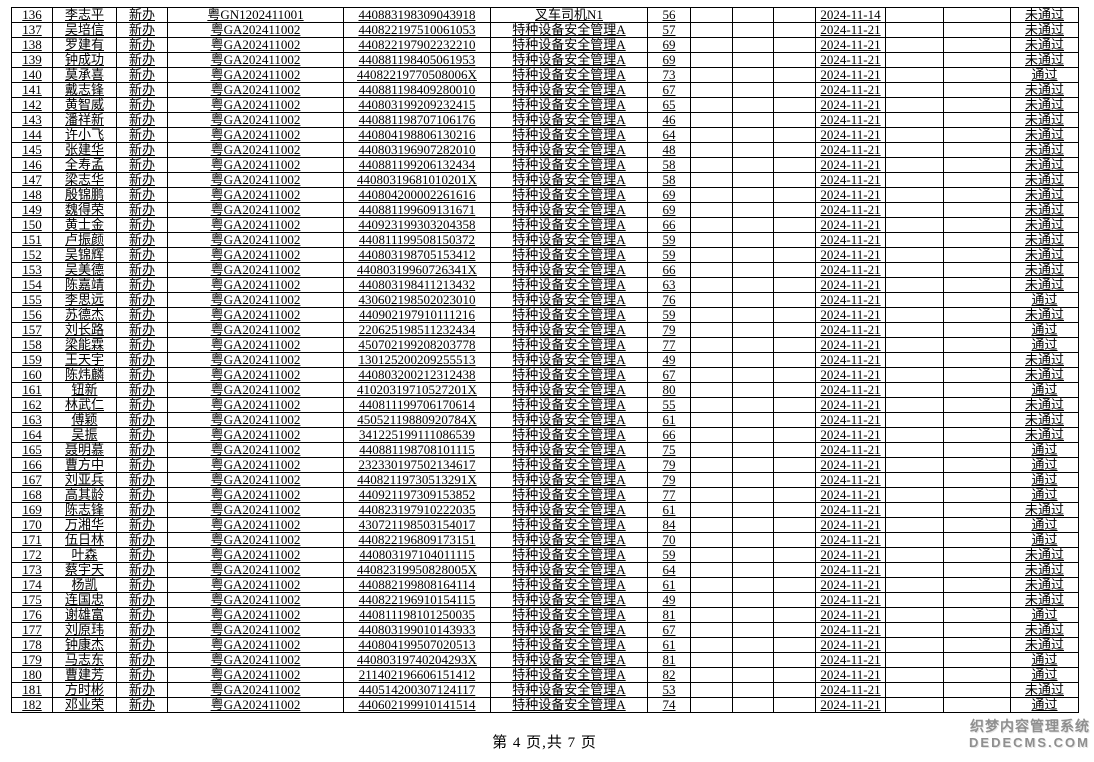  I want to click on cell-score: 76, so click(669, 300).